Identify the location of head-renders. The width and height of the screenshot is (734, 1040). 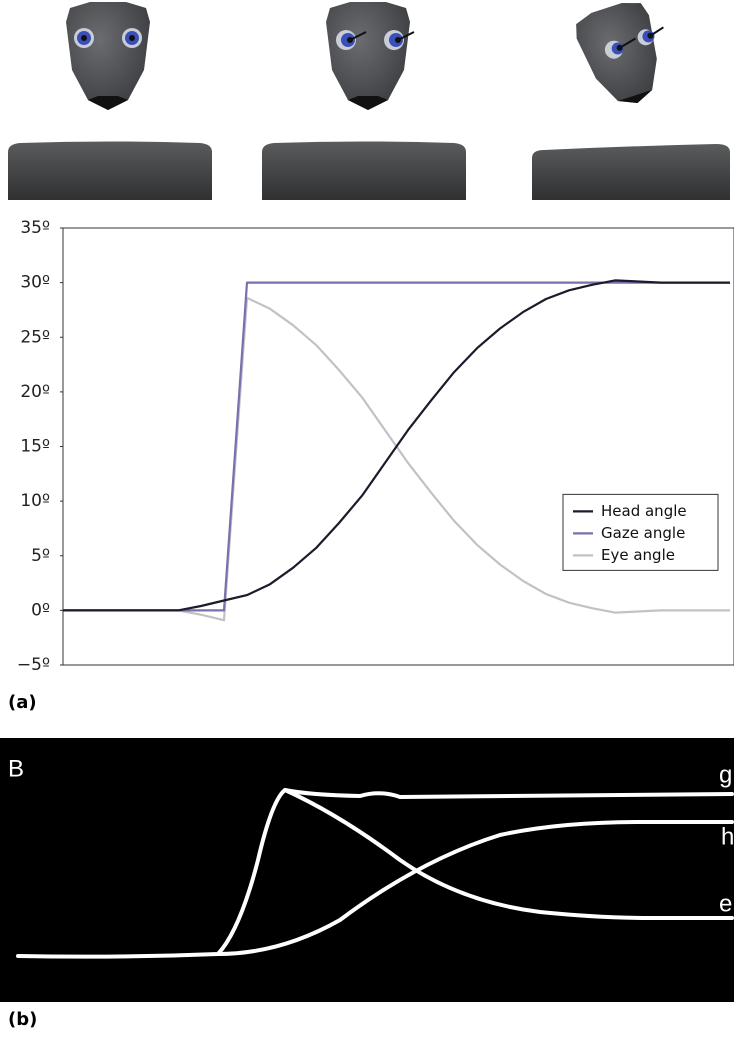
(365, 56).